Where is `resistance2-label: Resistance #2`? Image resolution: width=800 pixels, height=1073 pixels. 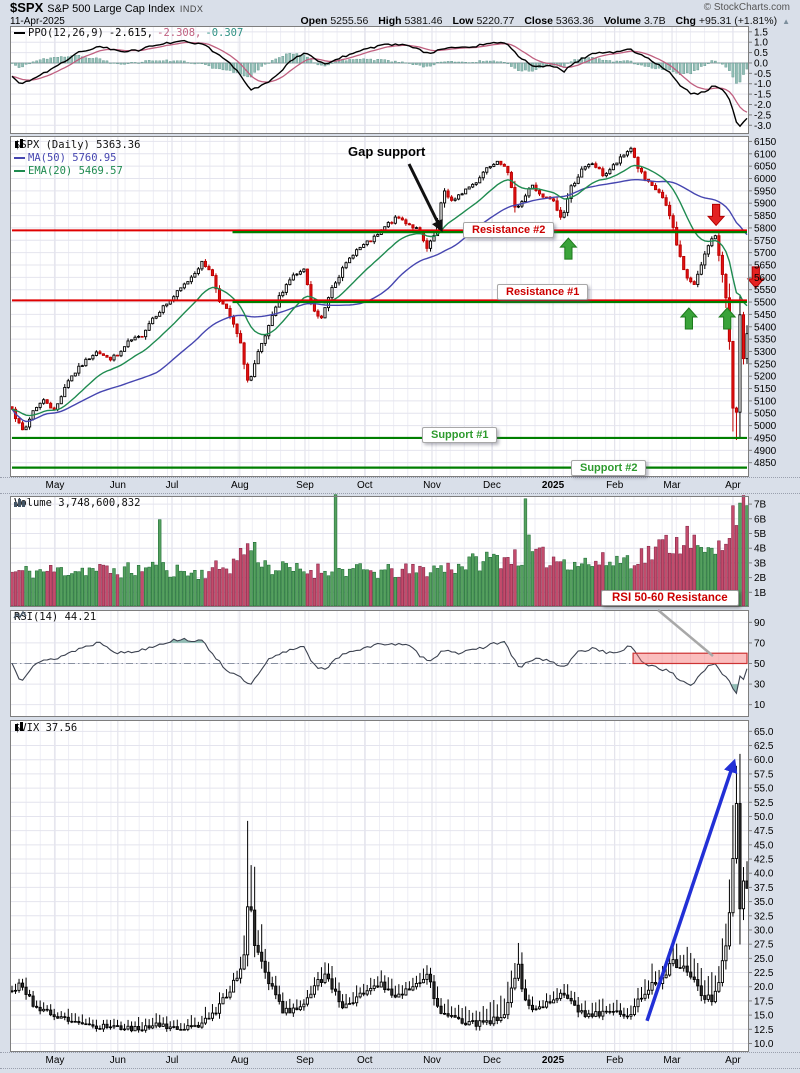 resistance2-label: Resistance #2 is located at coordinates (509, 230).